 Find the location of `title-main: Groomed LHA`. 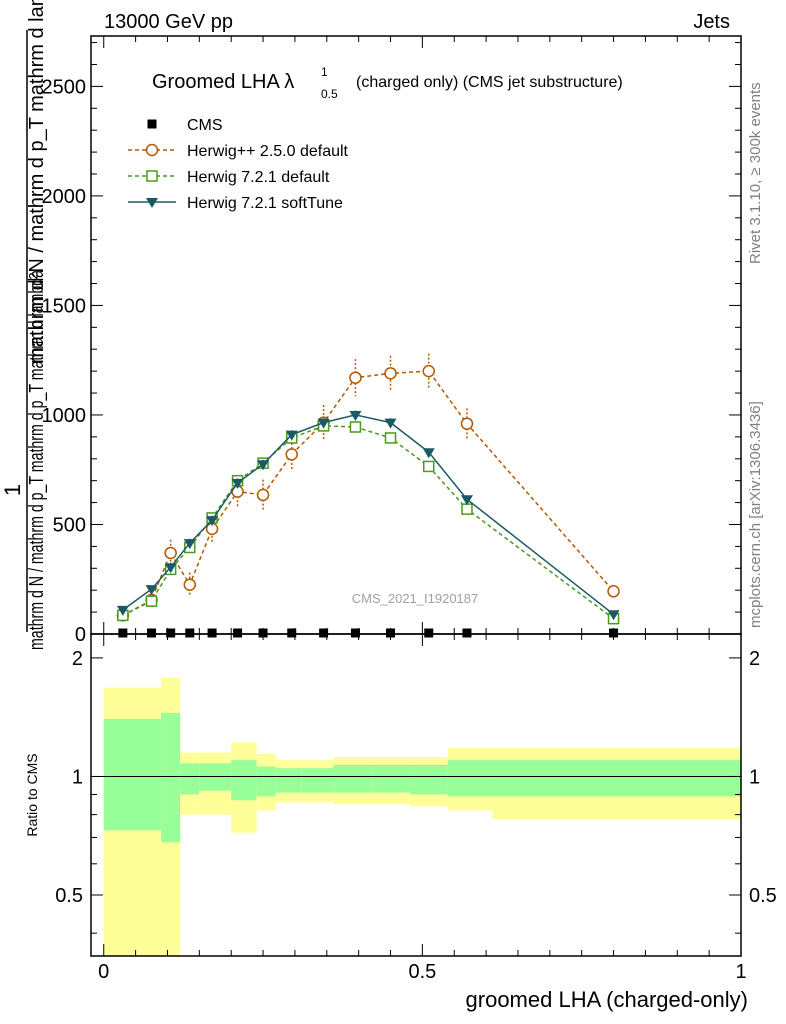

title-main: Groomed LHA is located at coordinates (218, 82).